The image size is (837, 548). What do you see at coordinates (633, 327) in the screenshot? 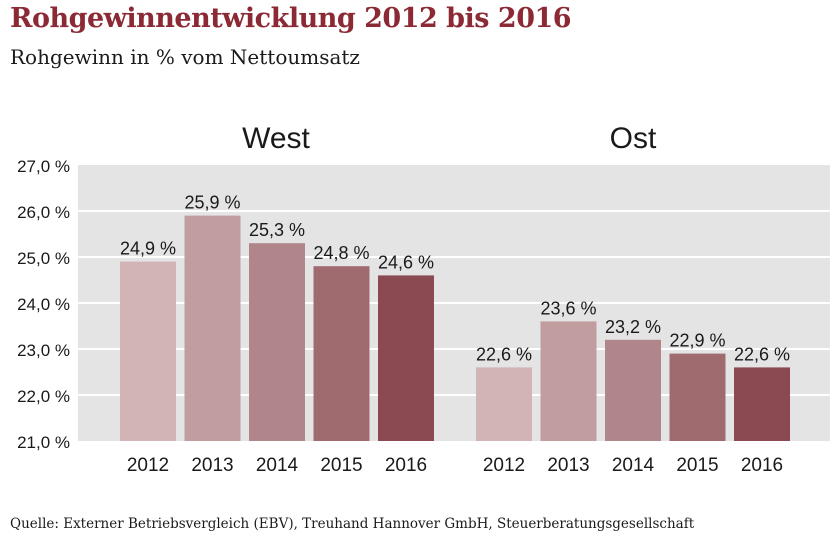
I see `data-label: 23,2 %` at bounding box center [633, 327].